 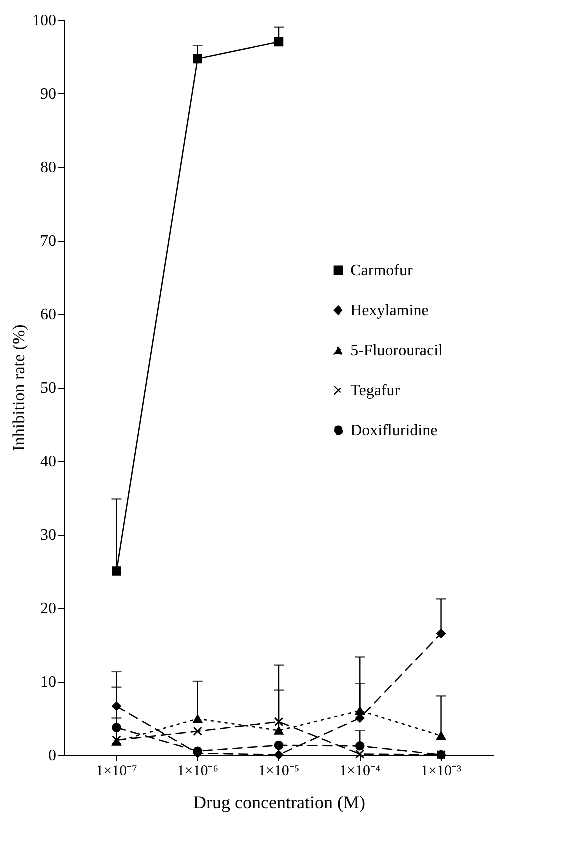 What do you see at coordinates (48, 462) in the screenshot?
I see `y-tick-label: 40` at bounding box center [48, 462].